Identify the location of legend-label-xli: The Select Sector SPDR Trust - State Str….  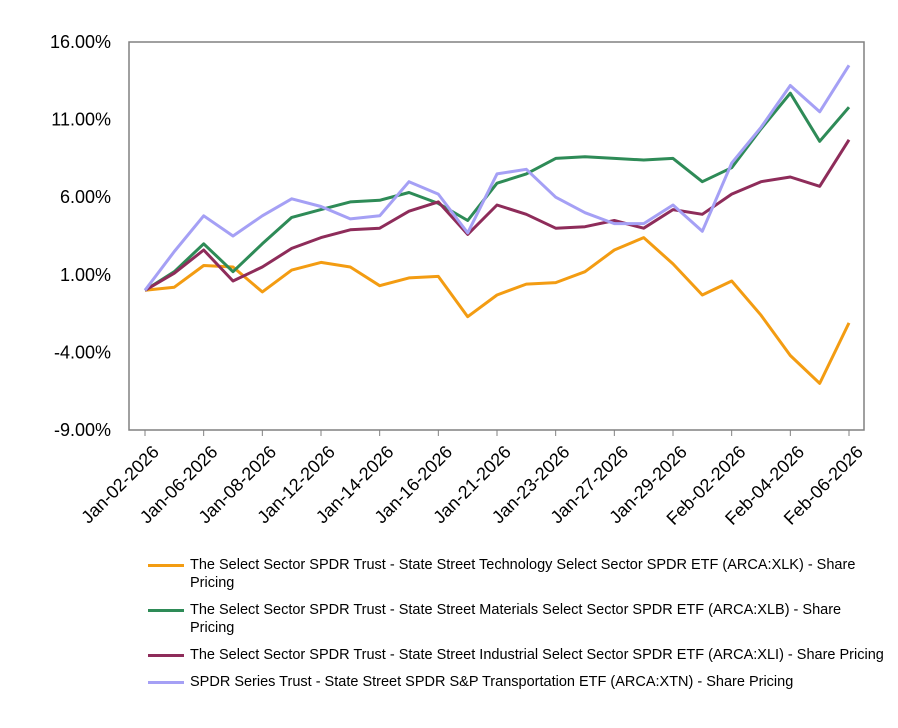
(537, 655).